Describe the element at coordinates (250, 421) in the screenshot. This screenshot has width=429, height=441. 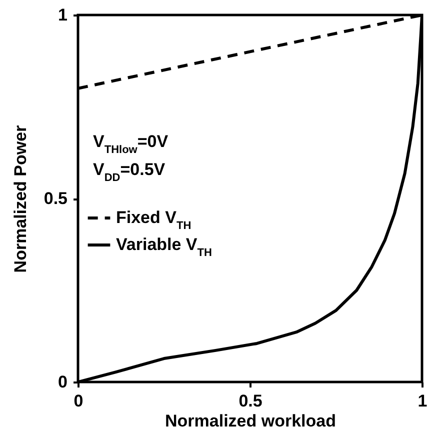
I see `x-axis-title: Normalized workload` at that location.